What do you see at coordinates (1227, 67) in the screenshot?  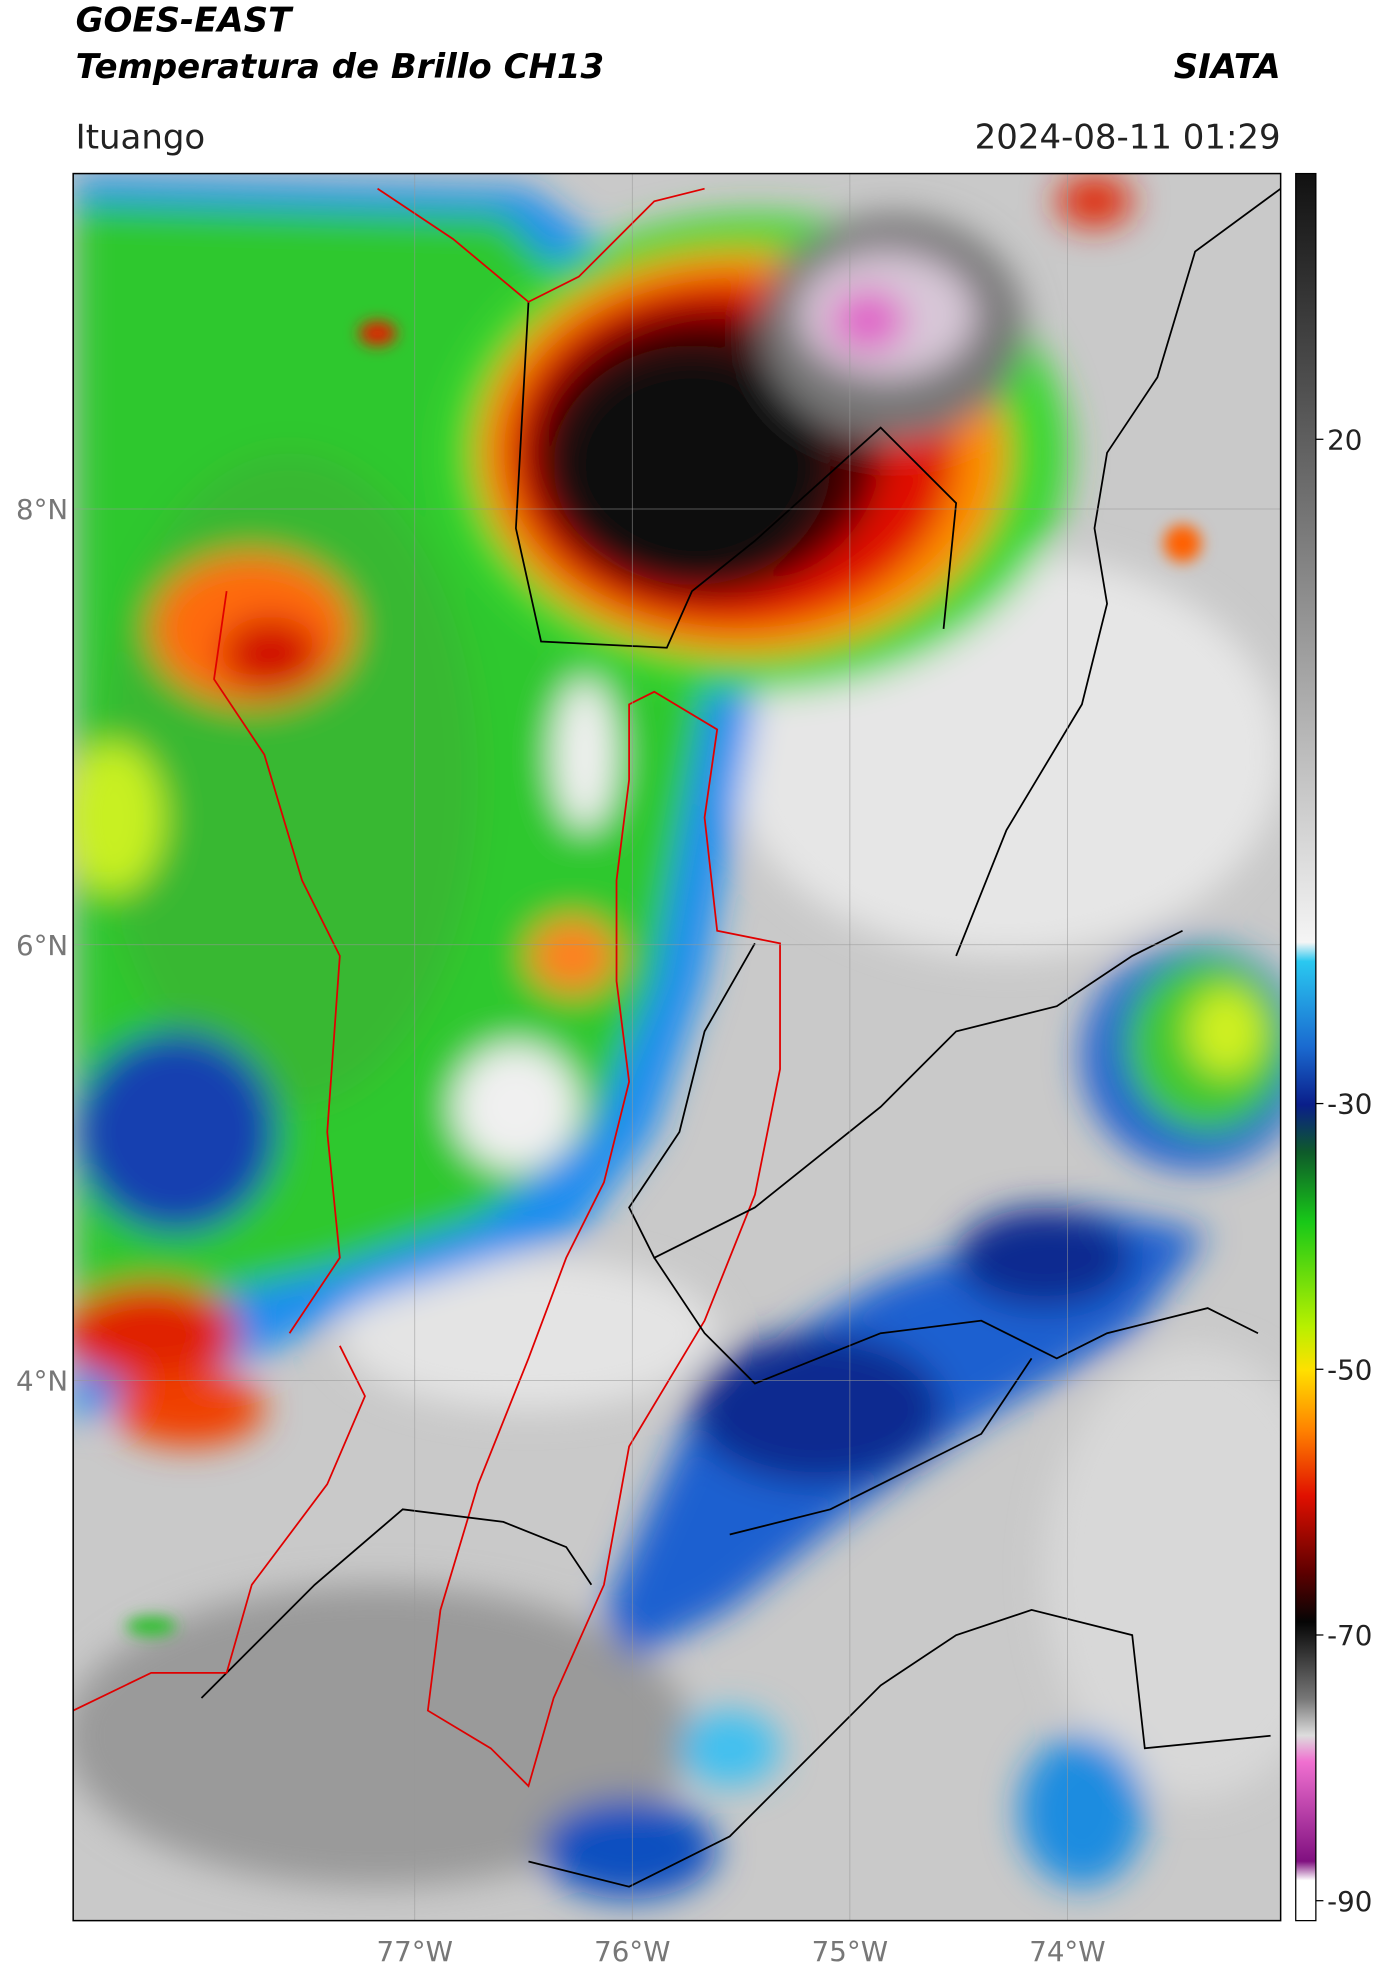 I see `brand: SIATA` at bounding box center [1227, 67].